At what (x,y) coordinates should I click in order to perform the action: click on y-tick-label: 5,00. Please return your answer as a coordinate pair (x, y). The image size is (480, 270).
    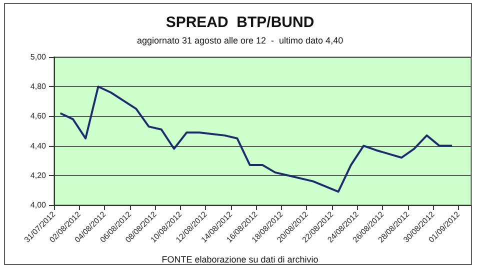
    Looking at the image, I should click on (38, 57).